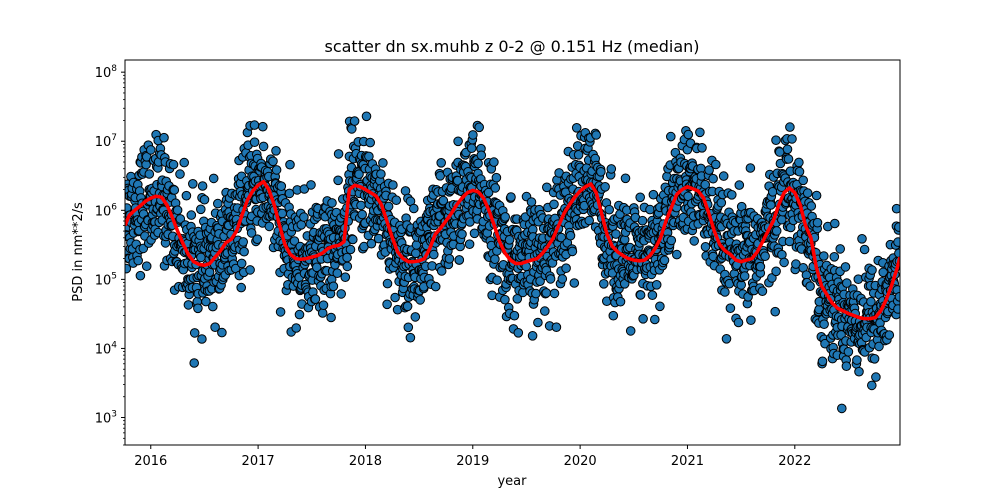  I want to click on y-tick-label: 10⁷, so click(106, 141).